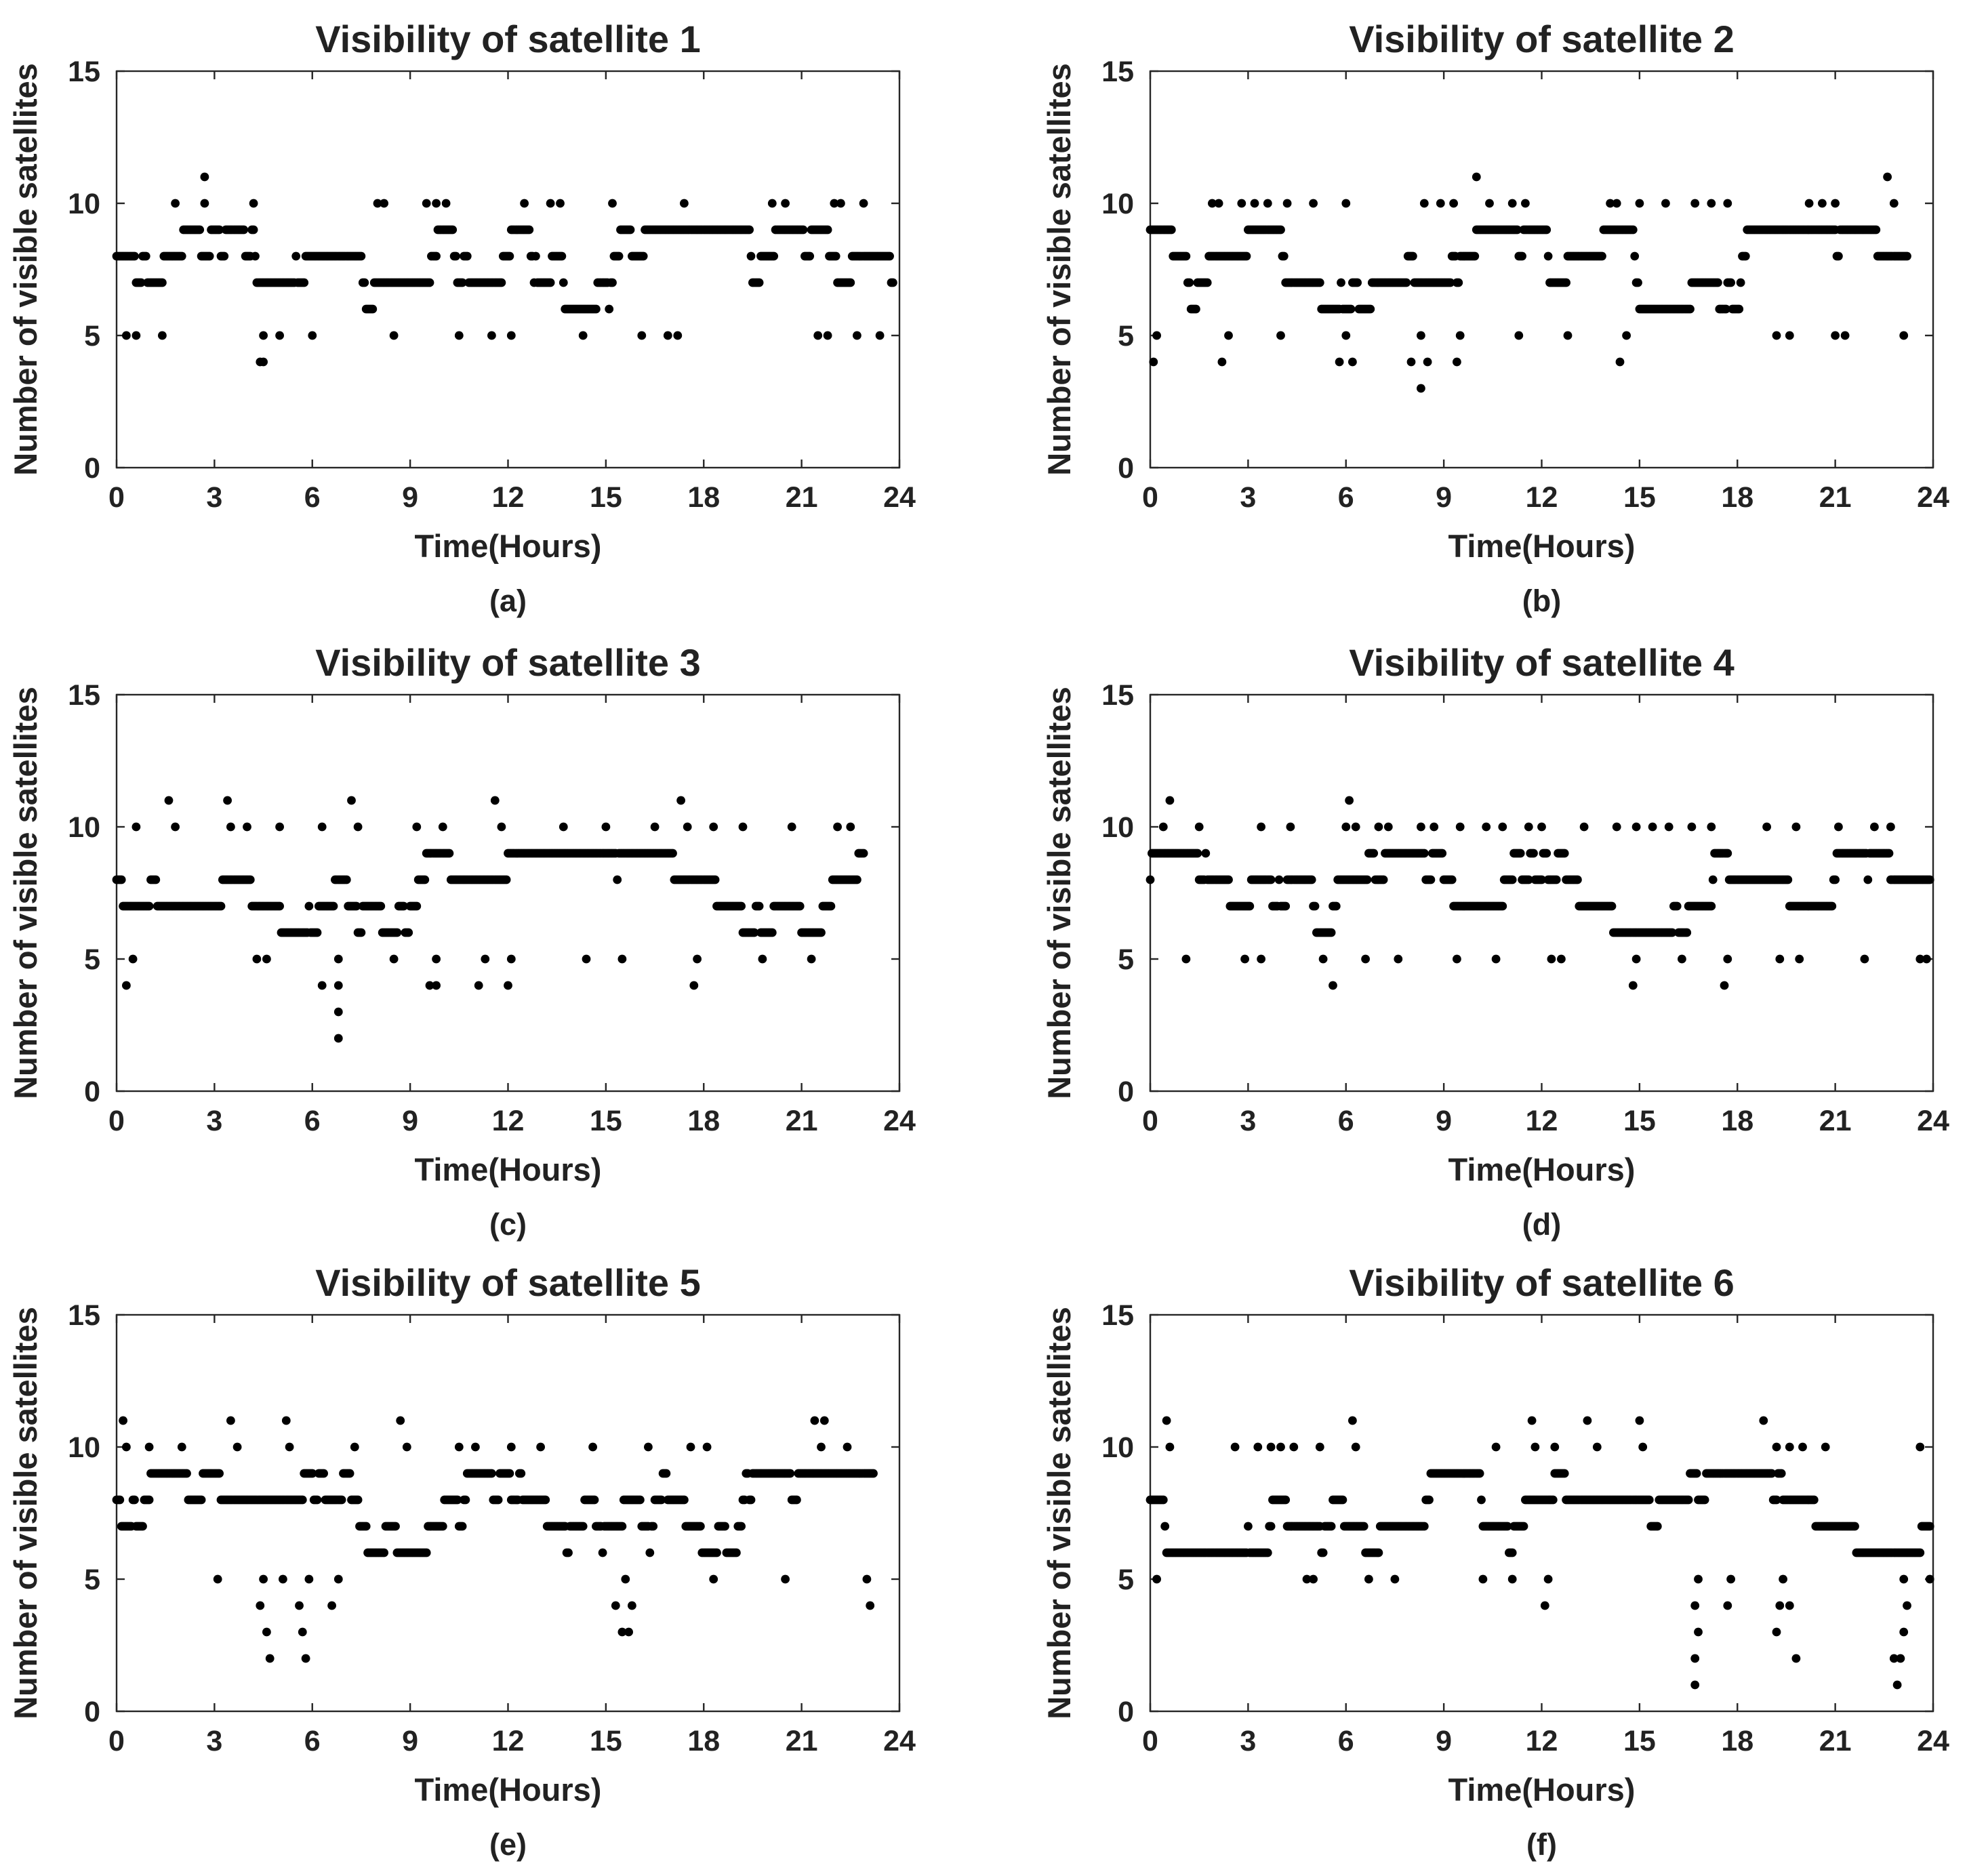 Image resolution: width=1967 pixels, height=1876 pixels. What do you see at coordinates (1737, 1741) in the screenshot?
I see `x-tick-label: 18` at bounding box center [1737, 1741].